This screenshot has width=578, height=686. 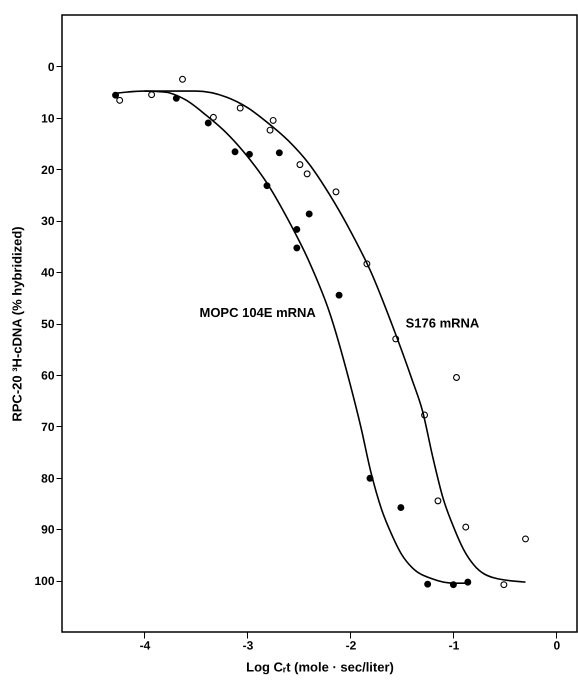 What do you see at coordinates (320, 667) in the screenshot?
I see `x-axis-title: Log Cᵣt (mole · sec/liter)` at bounding box center [320, 667].